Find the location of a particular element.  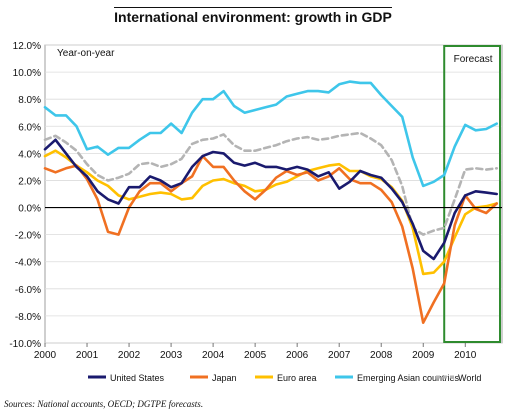

y-tick-label: 6.0% is located at coordinates (29, 127).